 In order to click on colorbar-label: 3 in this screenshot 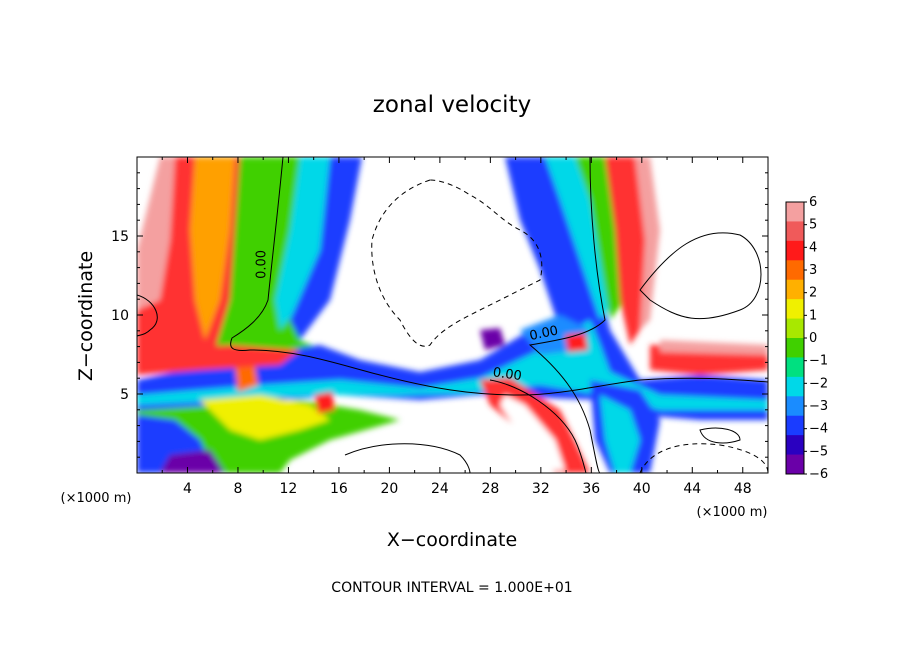, I will do `click(813, 270)`.